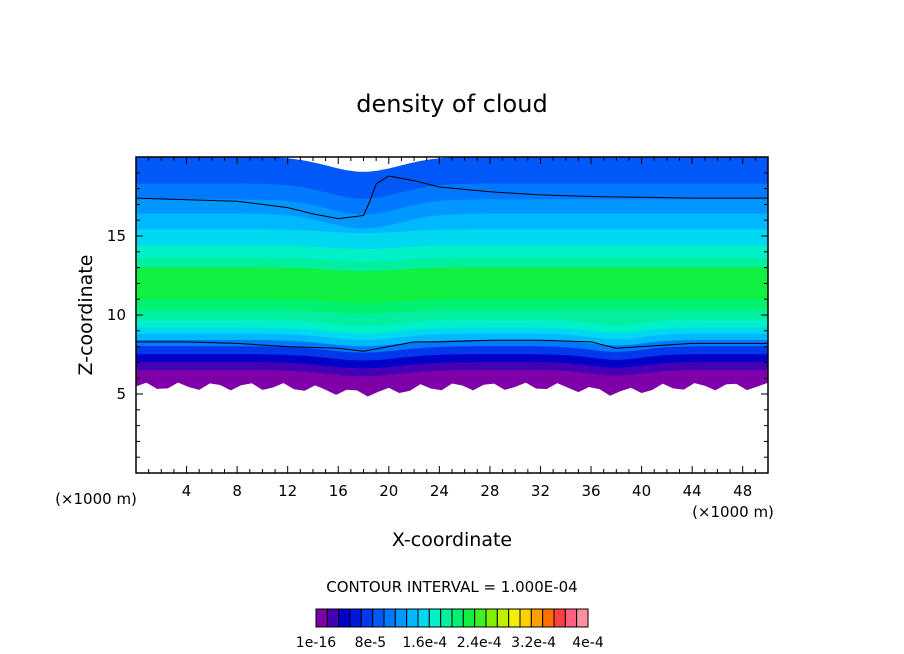 Image resolution: width=904 pixels, height=654 pixels. I want to click on x-tick-label: 48, so click(742, 491).